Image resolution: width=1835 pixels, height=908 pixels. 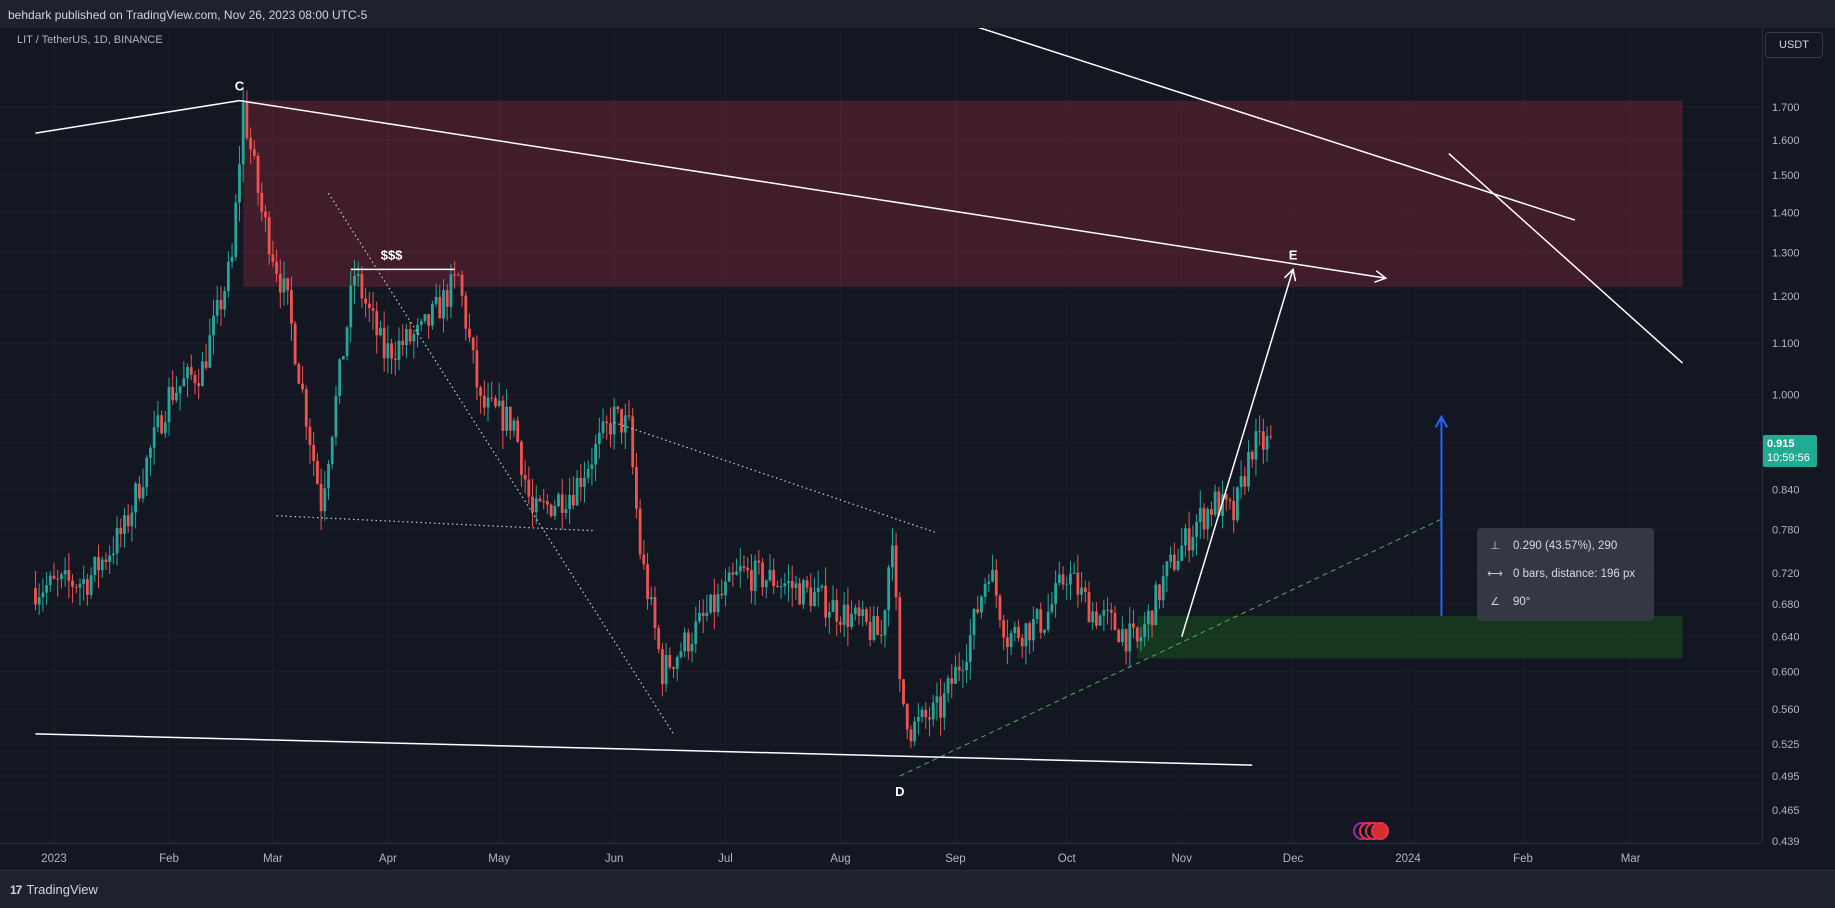 I want to click on last-price-tag: 0.915 10:59:56, so click(x=1790, y=451).